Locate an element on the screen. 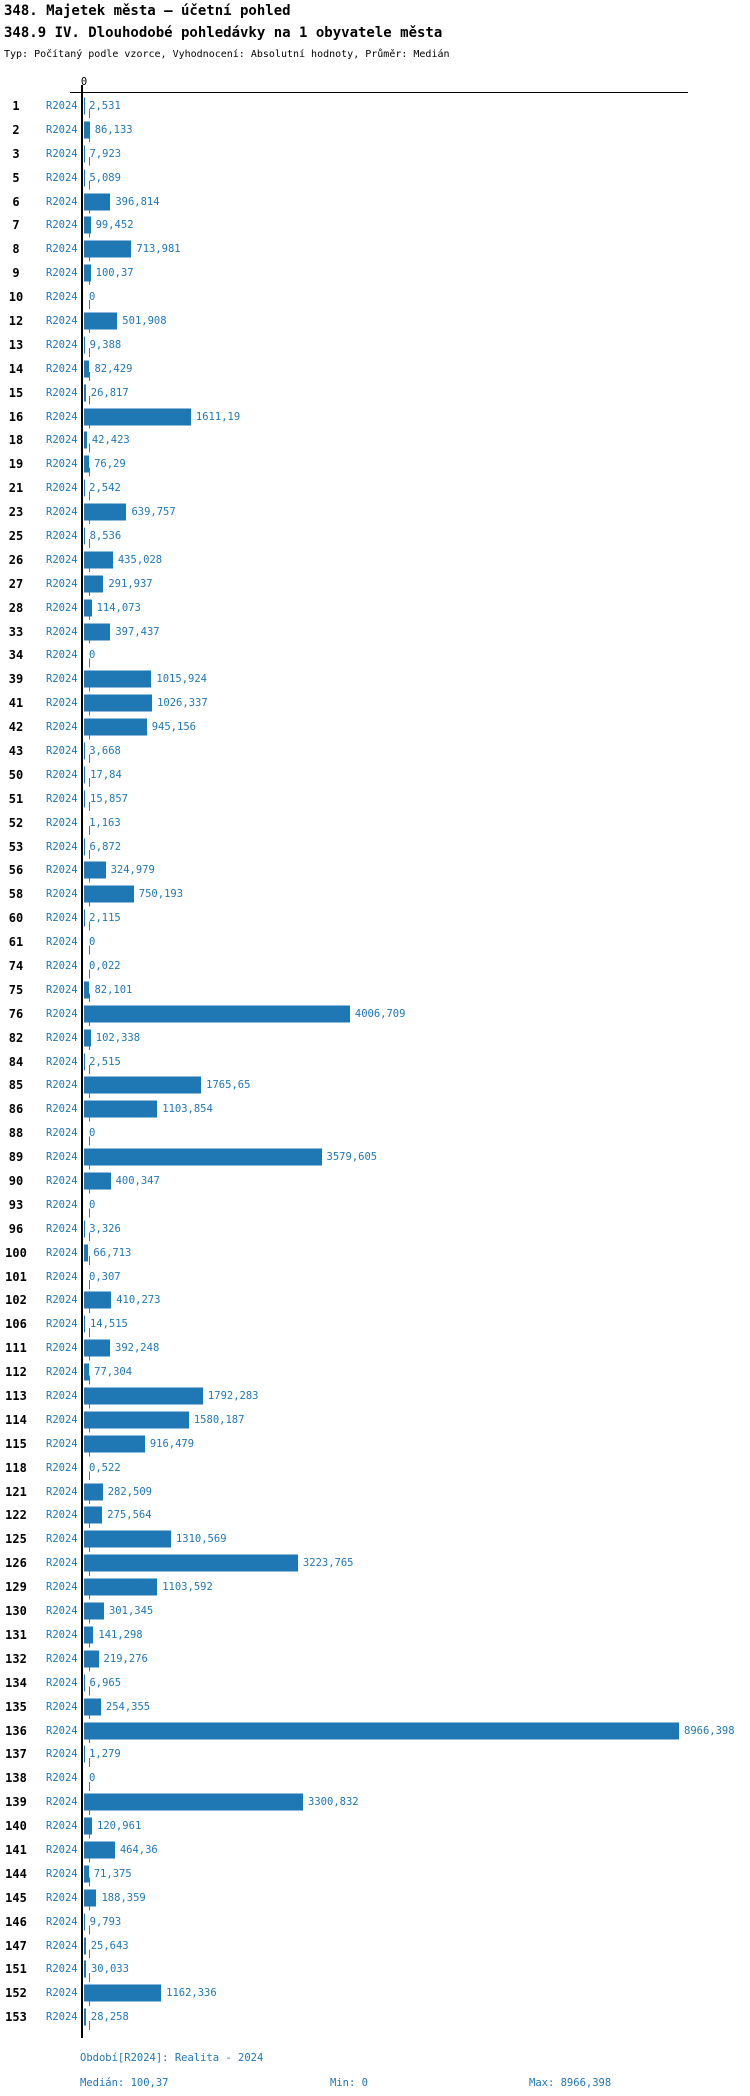  value-label: 301,345 is located at coordinates (131, 1611).